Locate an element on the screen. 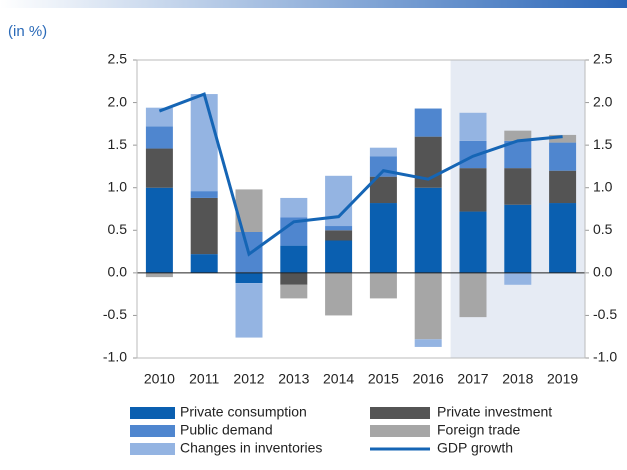 This screenshot has height=470, width=627. y-tick-label: -1.0 is located at coordinates (115, 357).